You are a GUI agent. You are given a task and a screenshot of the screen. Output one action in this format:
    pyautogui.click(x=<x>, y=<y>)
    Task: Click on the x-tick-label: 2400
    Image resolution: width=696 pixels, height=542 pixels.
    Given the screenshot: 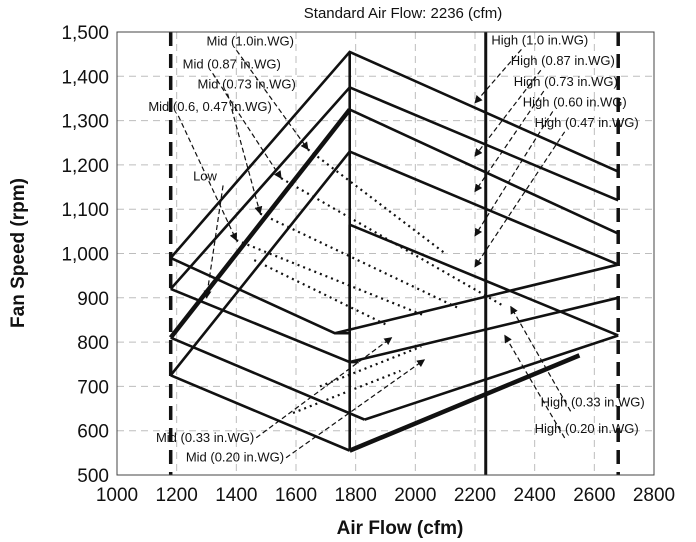 What is the action you would take?
    pyautogui.click(x=535, y=495)
    